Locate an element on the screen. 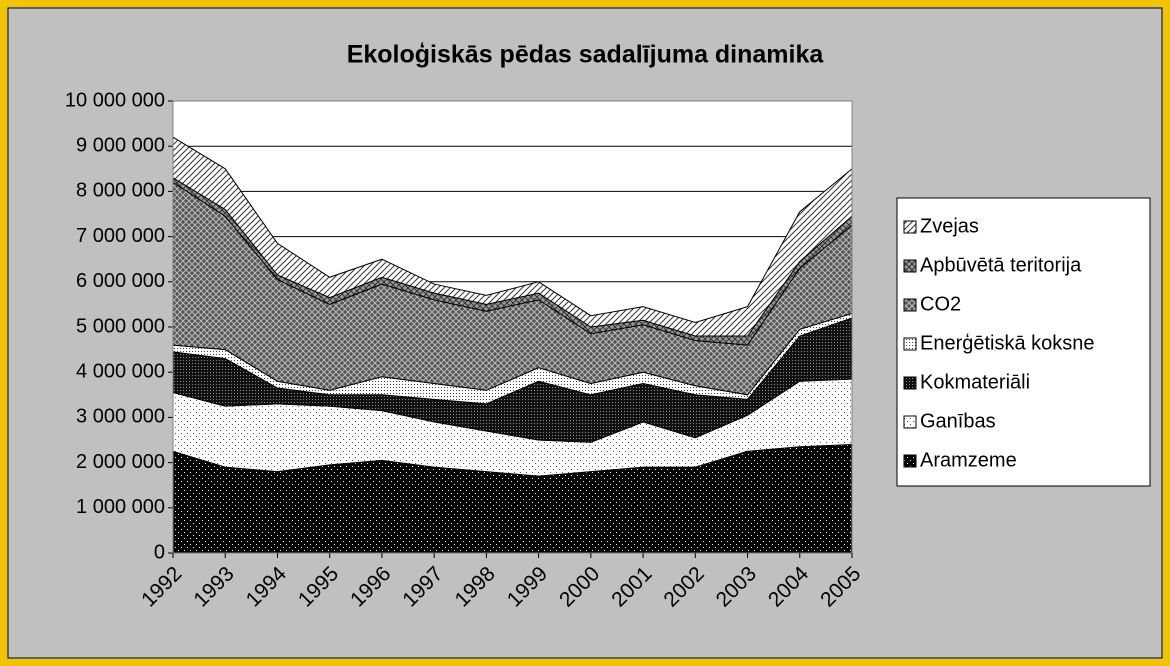  x-tick-label: 2003 is located at coordinates (736, 586).